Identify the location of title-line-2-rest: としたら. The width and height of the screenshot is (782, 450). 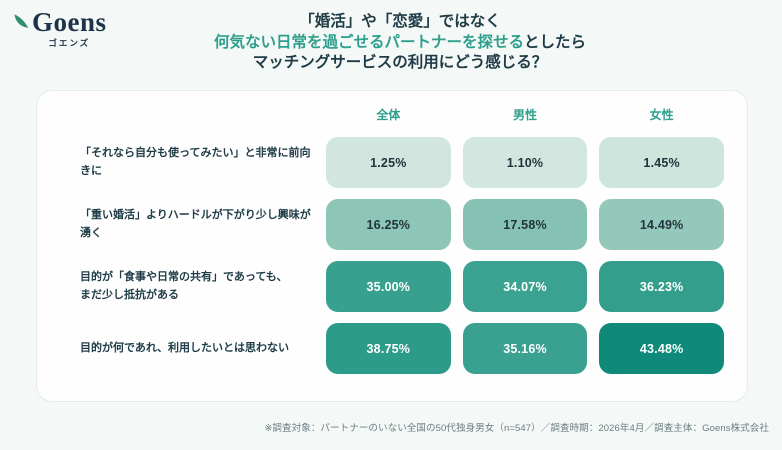
(555, 42).